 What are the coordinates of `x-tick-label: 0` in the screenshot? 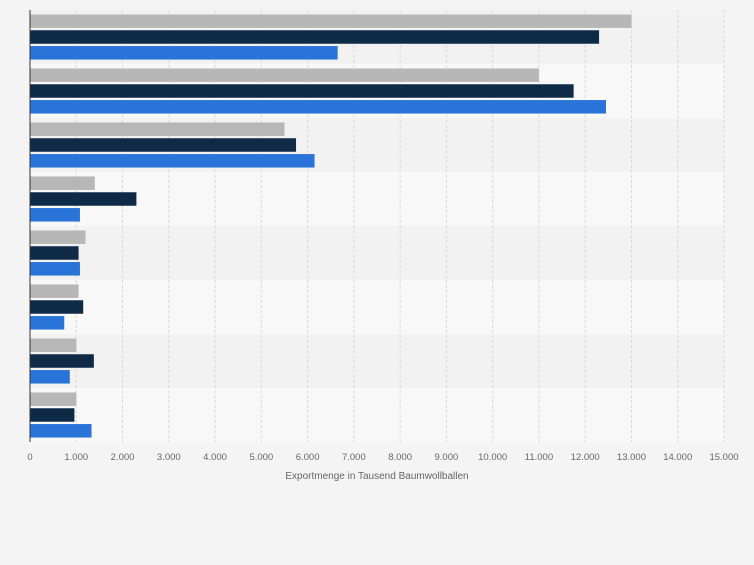 It's located at (29, 457).